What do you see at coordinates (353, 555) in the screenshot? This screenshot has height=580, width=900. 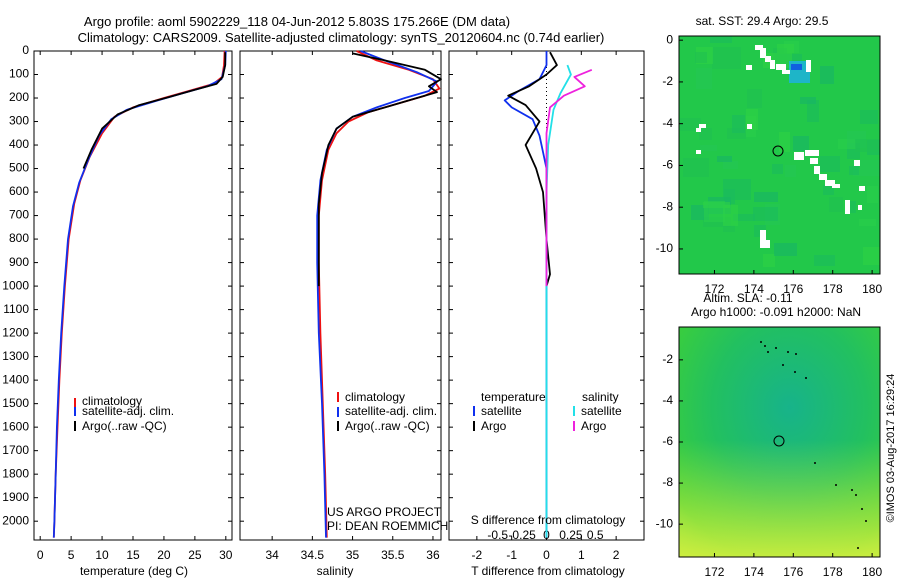 I see `x-tick-label: 35` at bounding box center [353, 555].